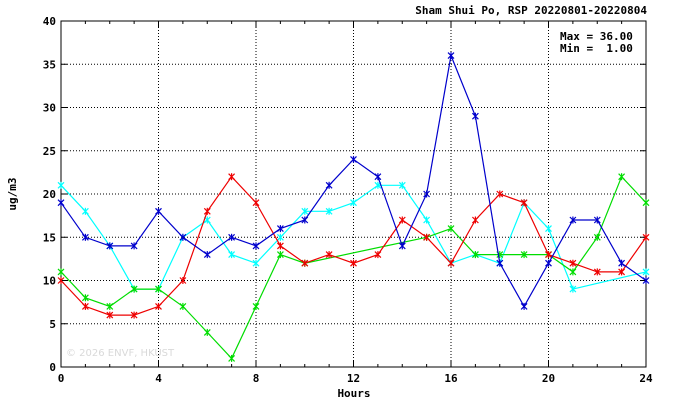  Describe the element at coordinates (353, 378) in the screenshot. I see `x-tick-label: 12` at that location.